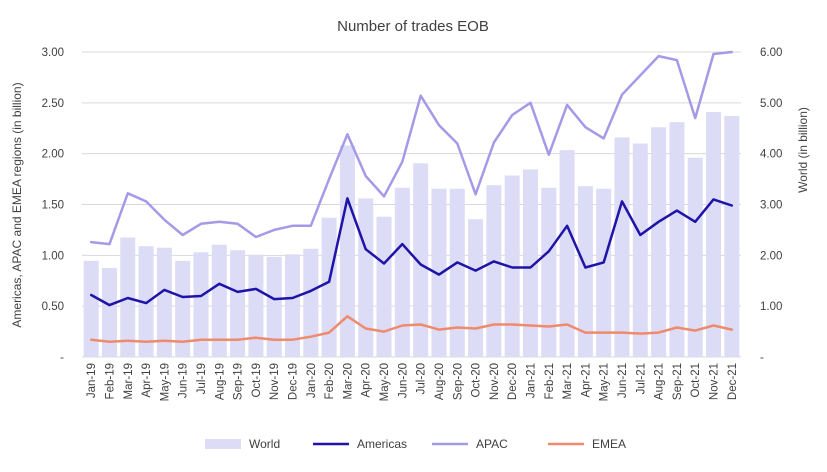  What do you see at coordinates (53, 256) in the screenshot?
I see `y-tick-label: 1.00` at bounding box center [53, 256].